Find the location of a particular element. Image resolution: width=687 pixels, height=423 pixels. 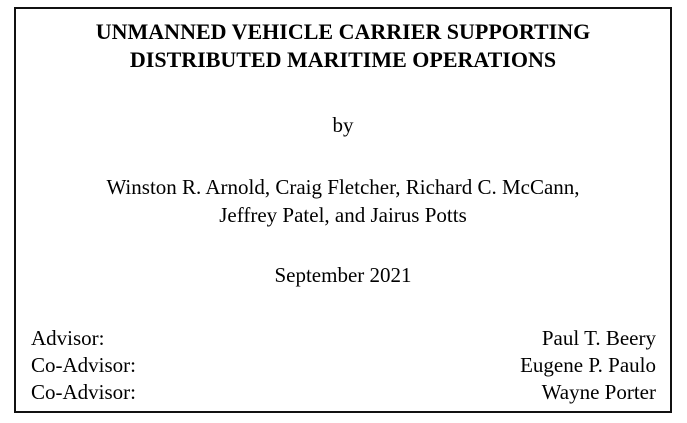

advisor-row: Advisor: Paul T. Beery is located at coordinates (343, 338).